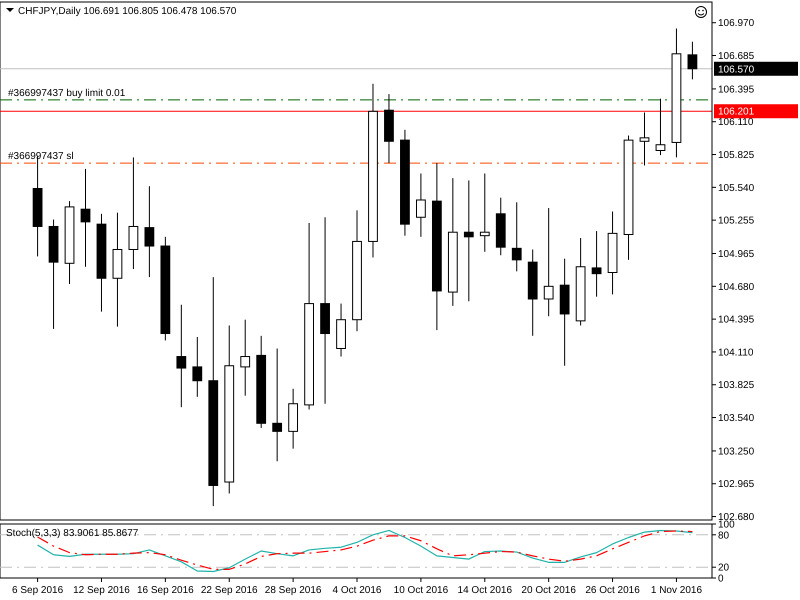  Describe the element at coordinates (229, 590) in the screenshot. I see `x-tick-label: 22 Sep 2016` at that location.